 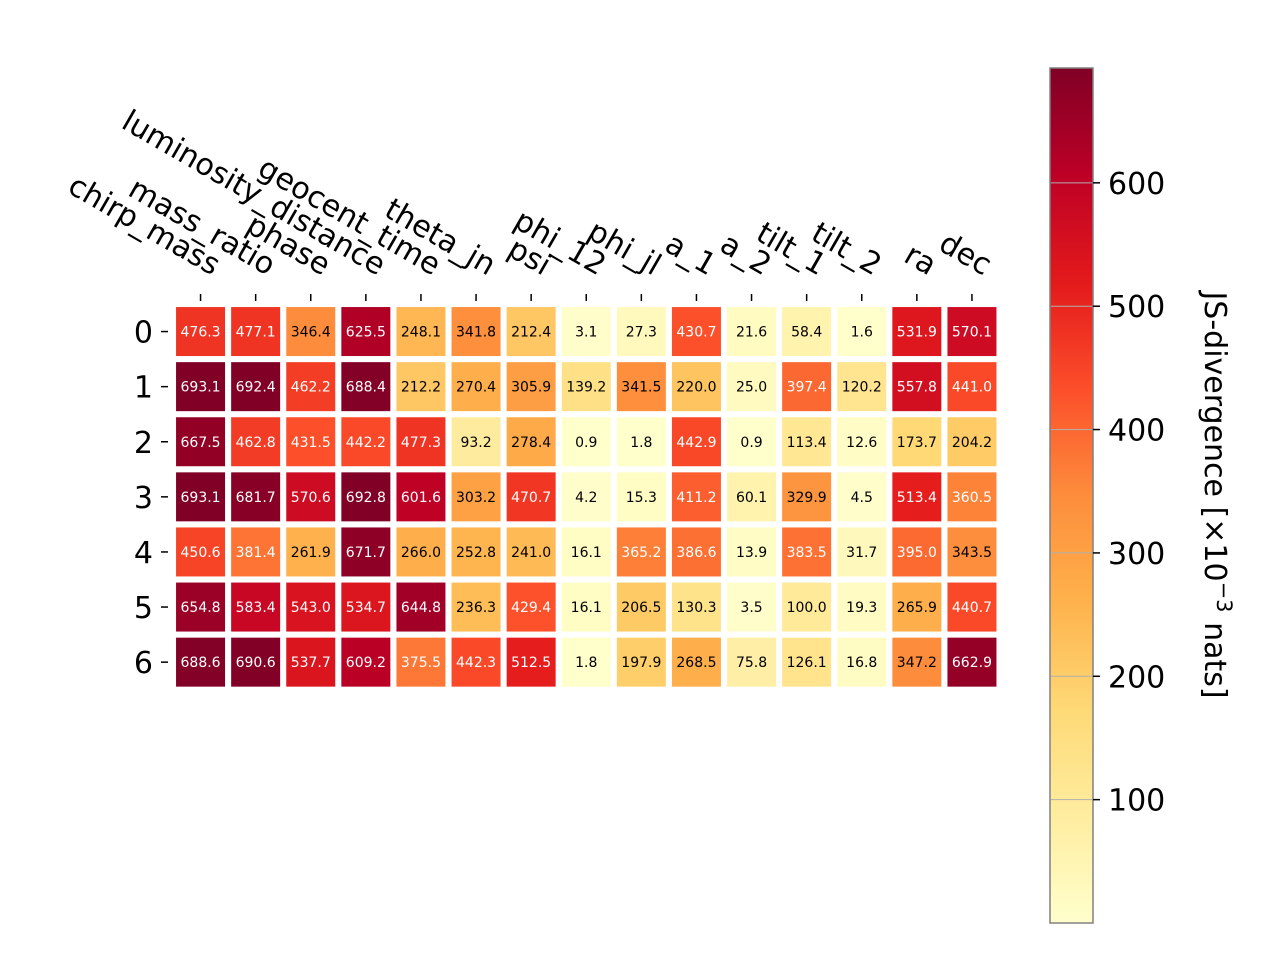 I want to click on cell-value-label: 440.7, so click(x=972, y=608).